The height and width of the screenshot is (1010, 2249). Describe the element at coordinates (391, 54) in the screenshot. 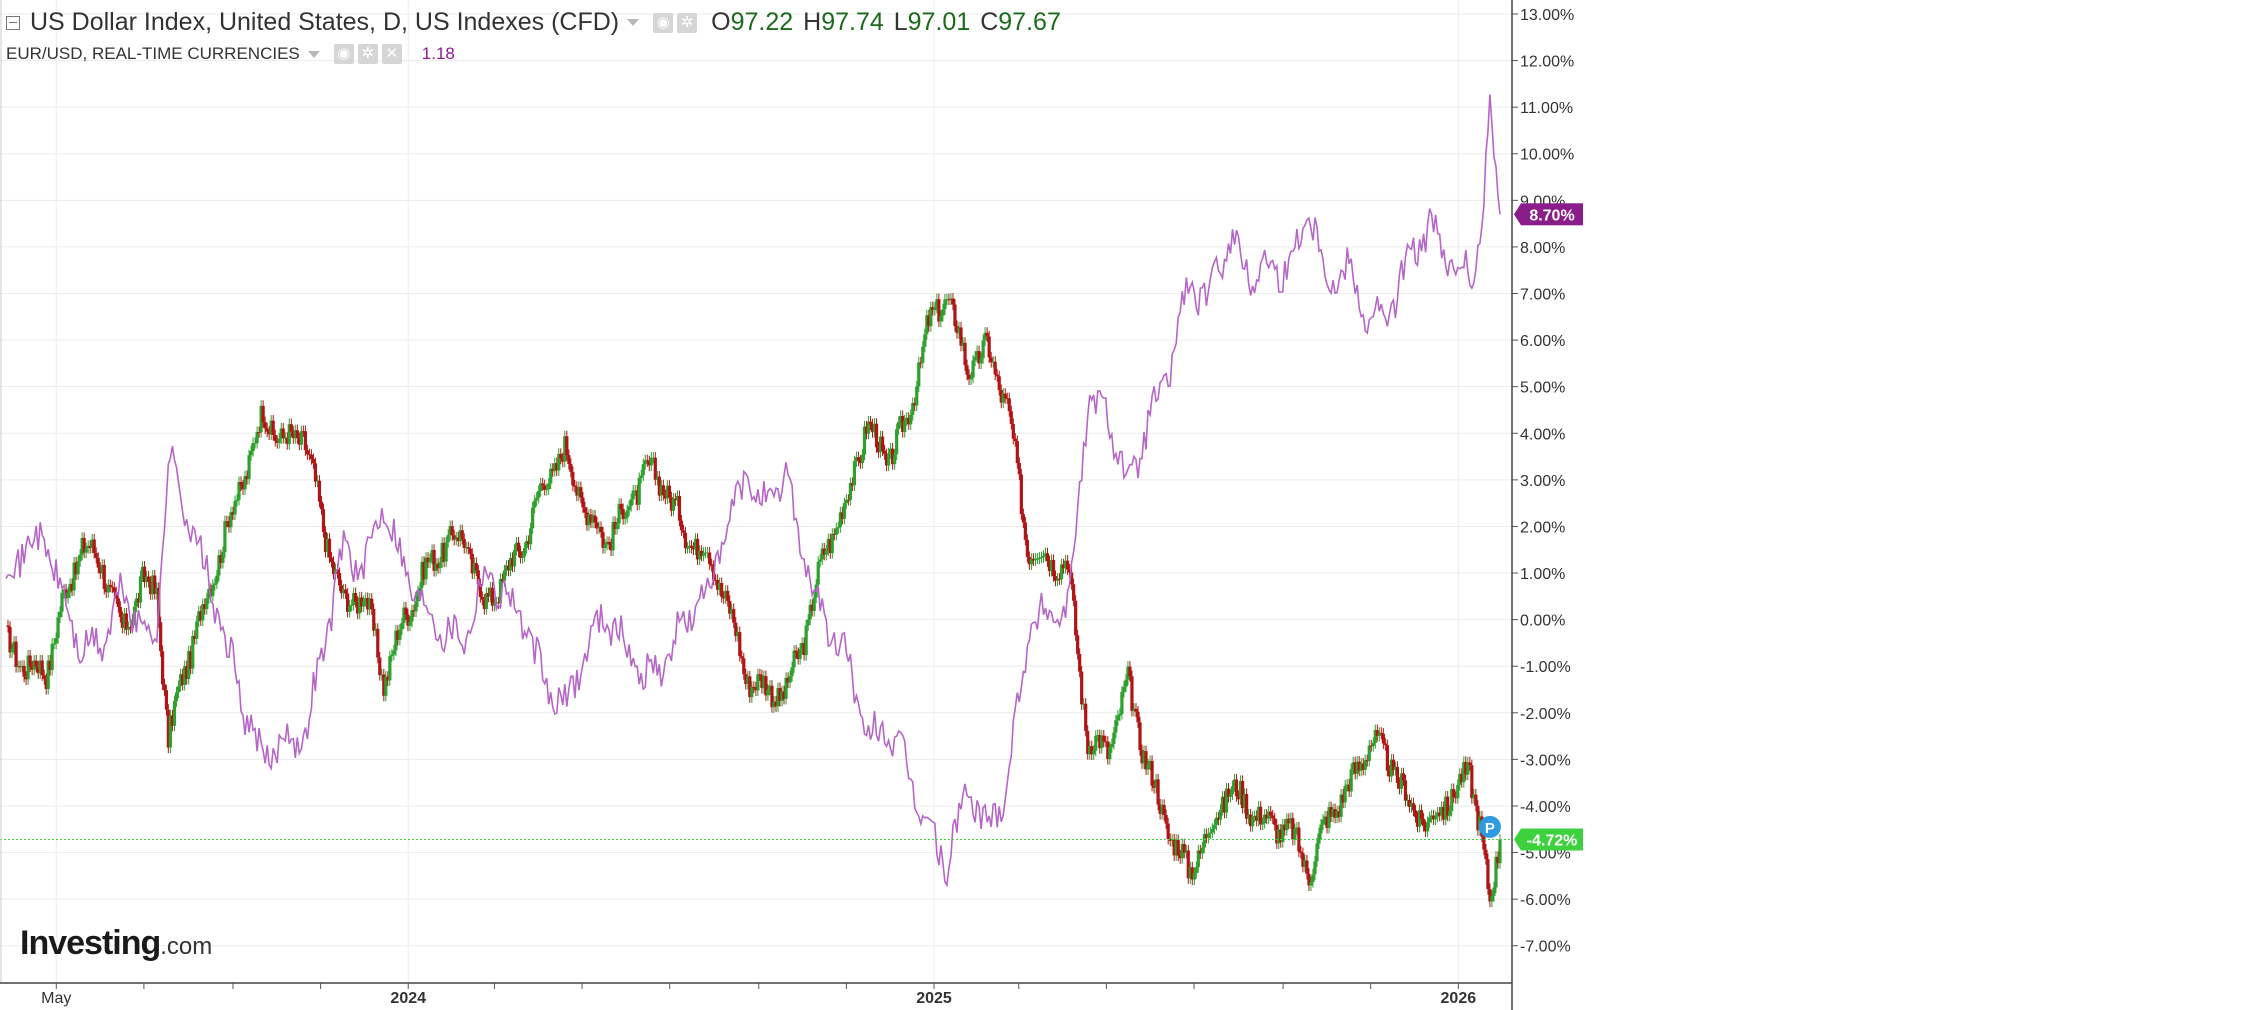

I see `close-icon: ✕` at that location.